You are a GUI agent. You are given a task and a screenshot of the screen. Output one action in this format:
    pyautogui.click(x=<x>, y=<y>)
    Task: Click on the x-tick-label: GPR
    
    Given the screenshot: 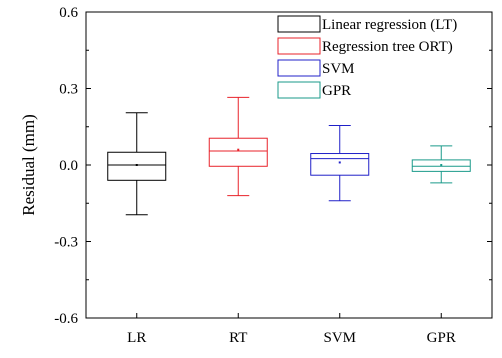 What is the action you would take?
    pyautogui.click(x=441, y=338)
    